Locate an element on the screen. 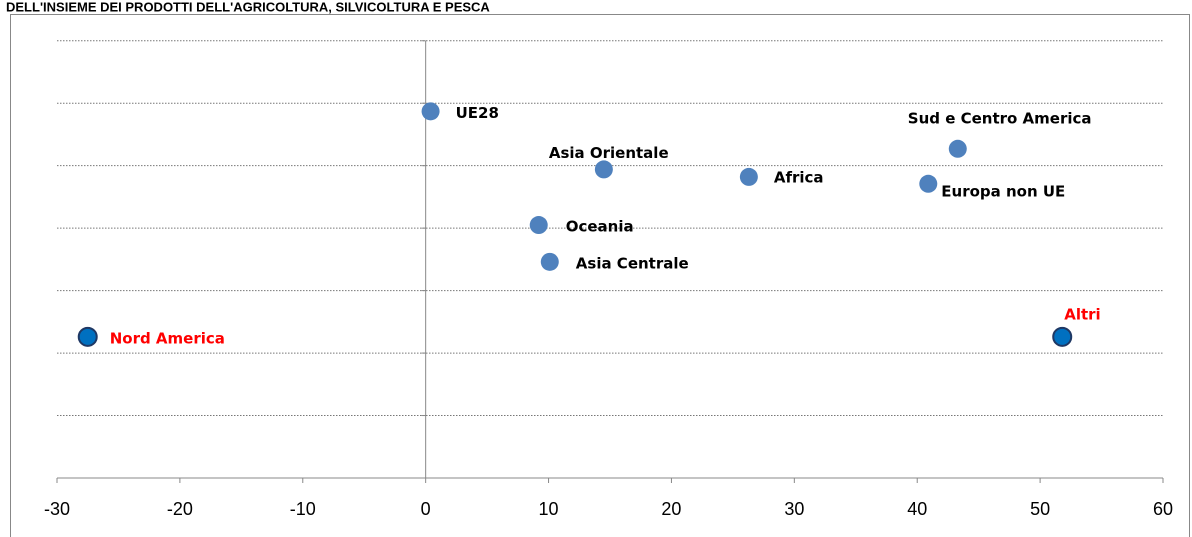 The image size is (1192, 537). point-label: Asia Orientale is located at coordinates (609, 153).